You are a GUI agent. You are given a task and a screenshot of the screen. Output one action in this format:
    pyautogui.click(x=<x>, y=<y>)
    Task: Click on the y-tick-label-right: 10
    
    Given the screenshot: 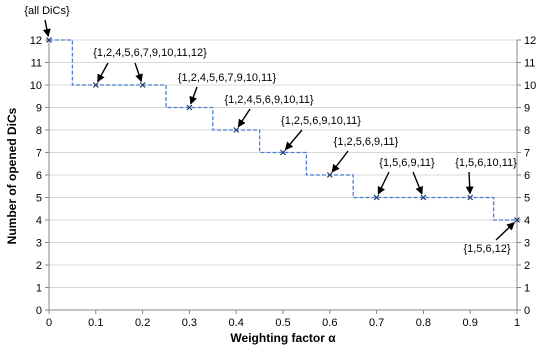 What is the action you would take?
    pyautogui.click(x=530, y=86)
    